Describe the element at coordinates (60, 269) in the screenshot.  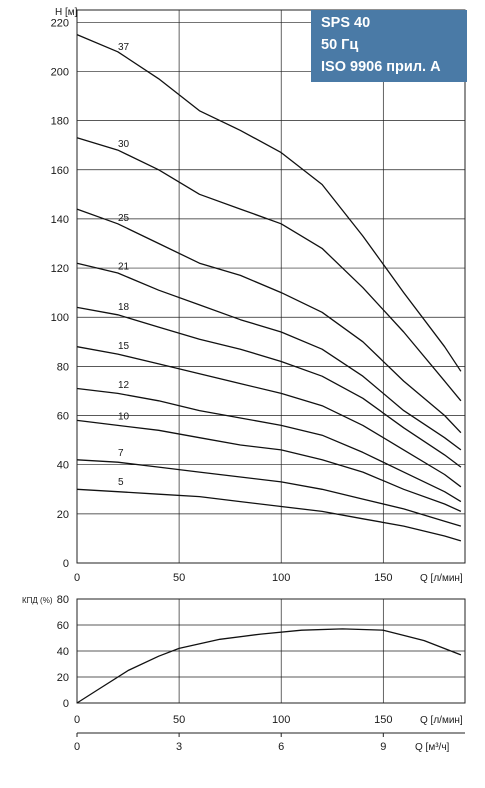
I see `head-ytick-label: 120` at that location.